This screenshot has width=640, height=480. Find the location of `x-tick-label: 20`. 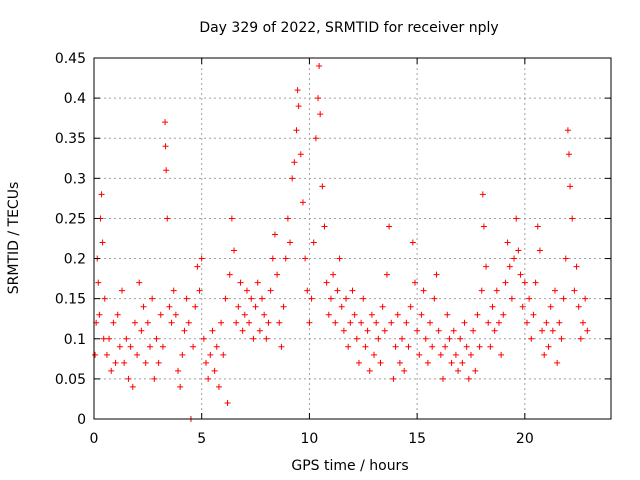

x-tick-label: 20 is located at coordinates (525, 439).